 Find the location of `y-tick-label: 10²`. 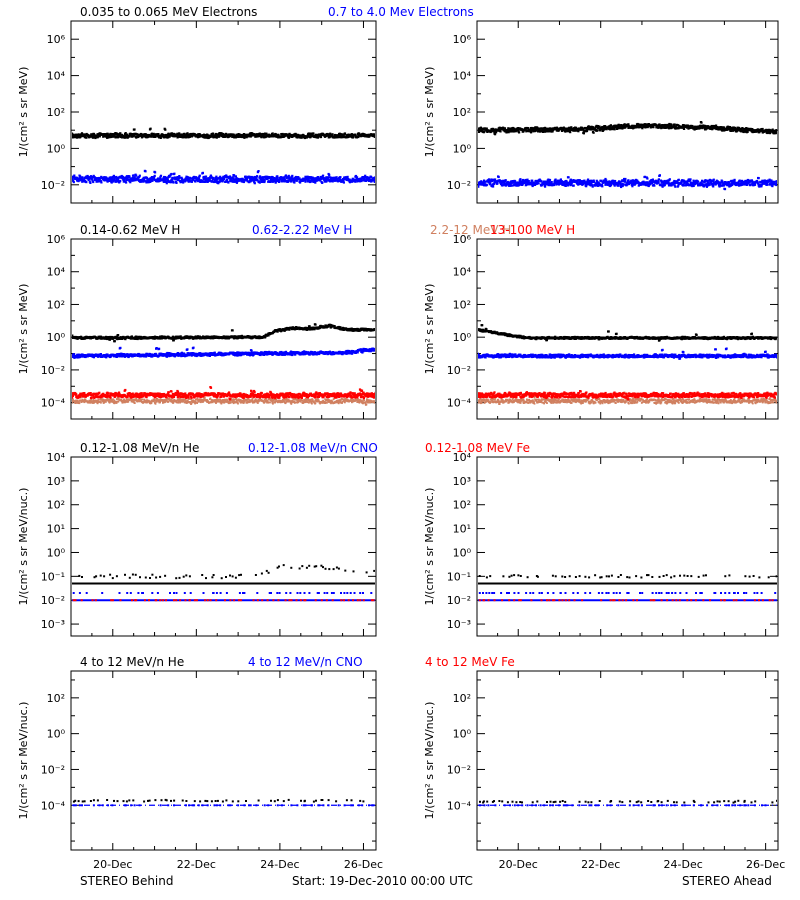

y-tick-label: 10² is located at coordinates (56, 304).